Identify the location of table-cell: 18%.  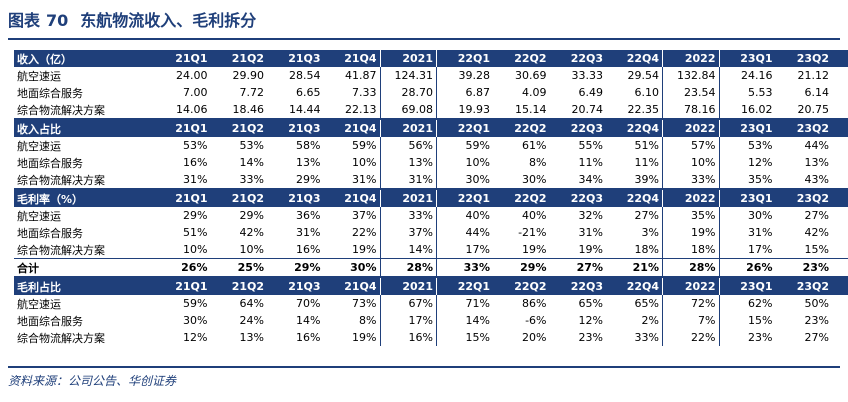
(646, 249).